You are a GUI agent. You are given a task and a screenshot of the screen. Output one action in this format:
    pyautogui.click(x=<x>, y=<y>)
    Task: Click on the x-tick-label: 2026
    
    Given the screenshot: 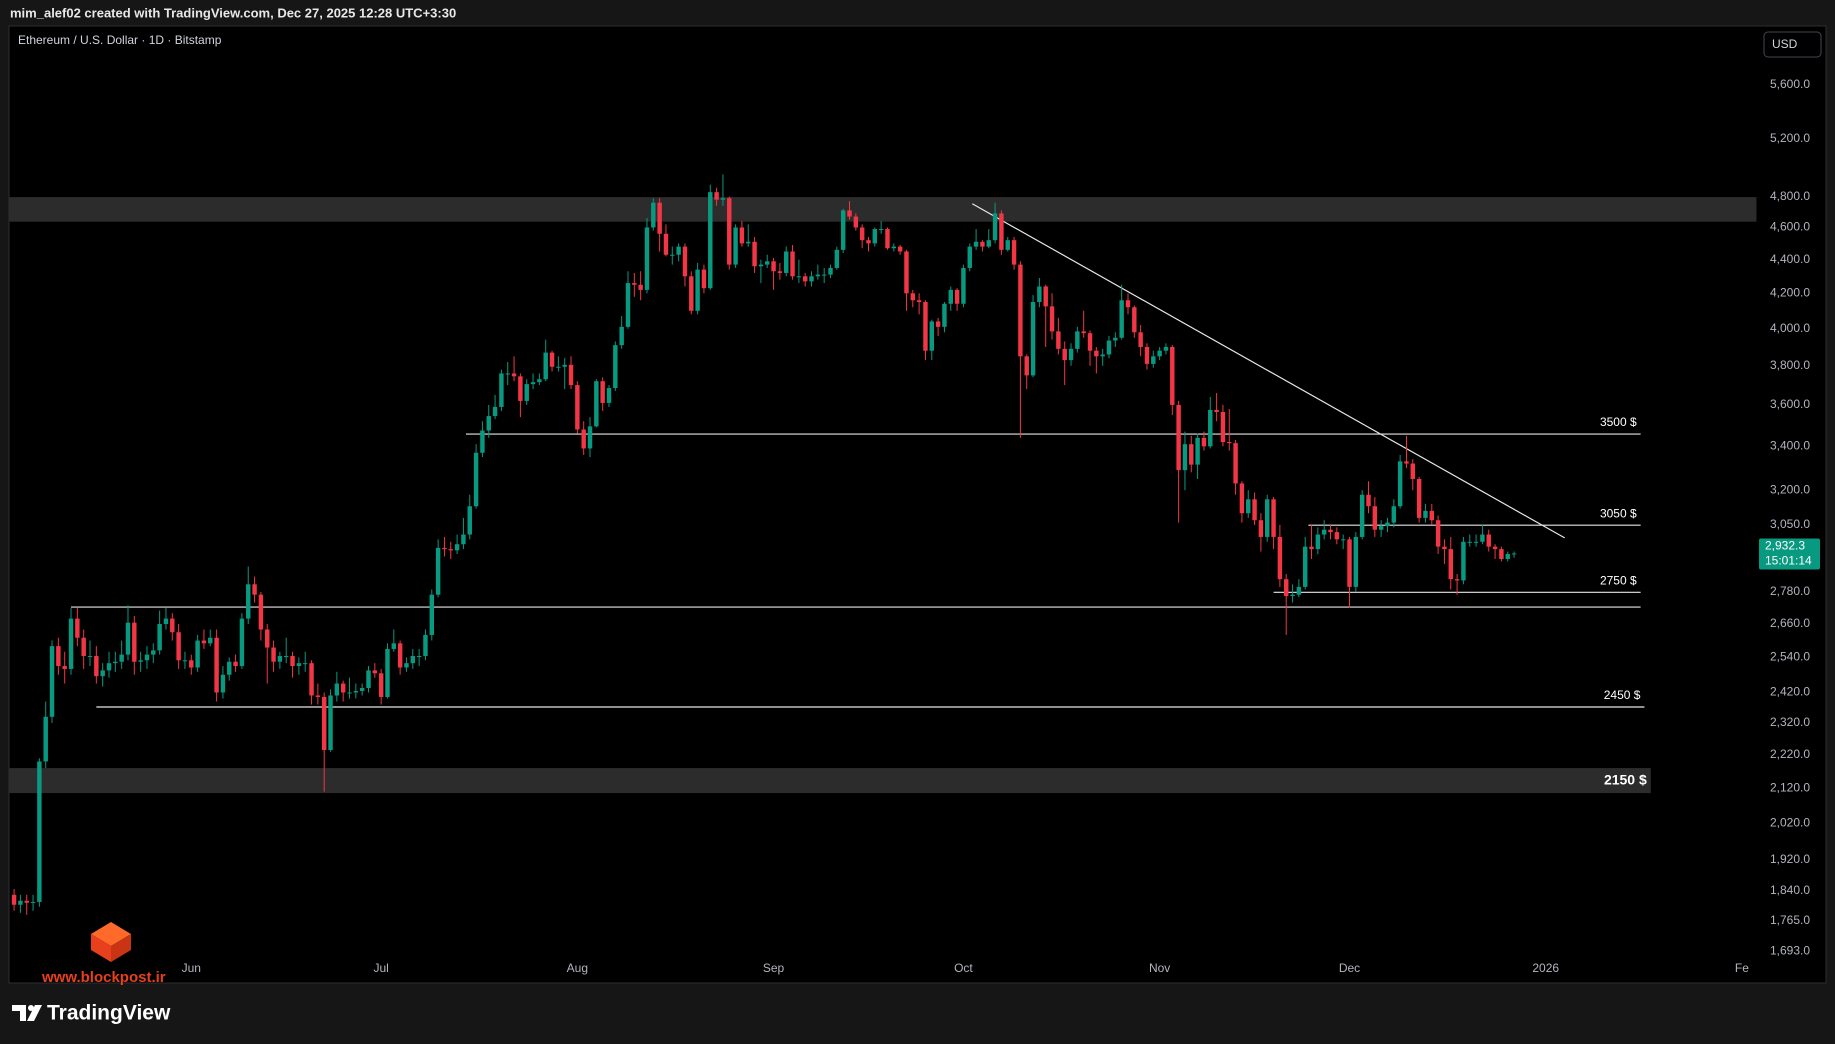 What is the action you would take?
    pyautogui.click(x=1545, y=968)
    